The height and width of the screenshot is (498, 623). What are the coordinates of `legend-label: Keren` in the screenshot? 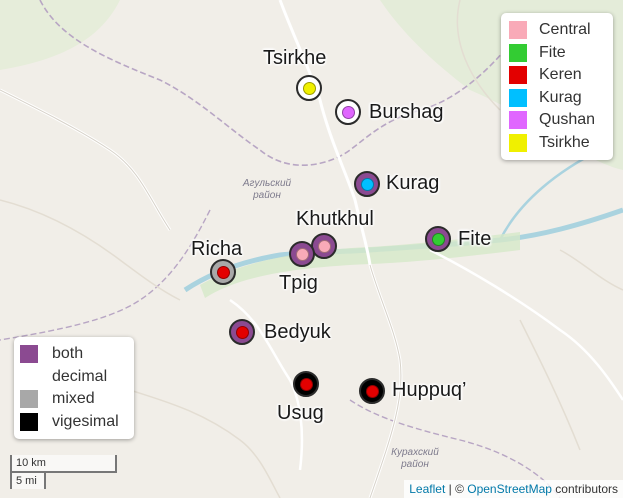 It's located at (560, 75).